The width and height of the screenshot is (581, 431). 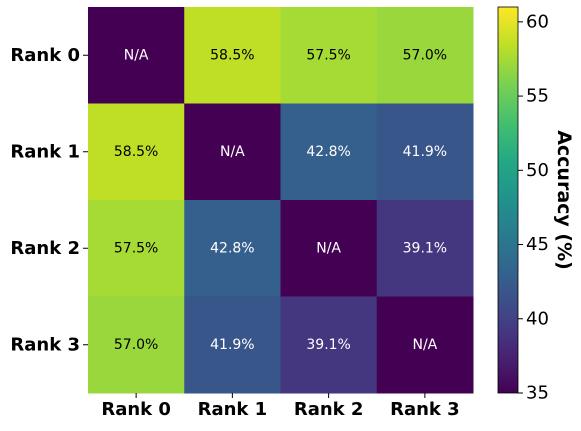 What do you see at coordinates (537, 170) in the screenshot?
I see `colorbar-tick-label: 50` at bounding box center [537, 170].